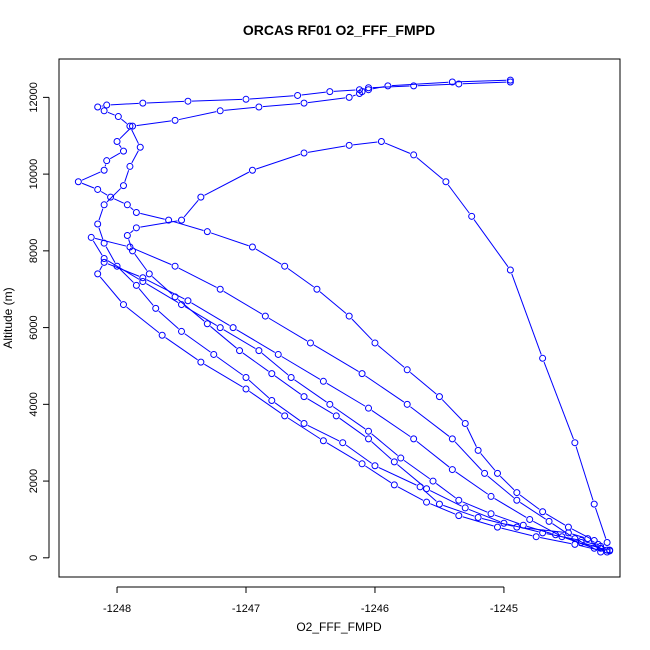  I want to click on y-tick-label: 12000, so click(34, 97).